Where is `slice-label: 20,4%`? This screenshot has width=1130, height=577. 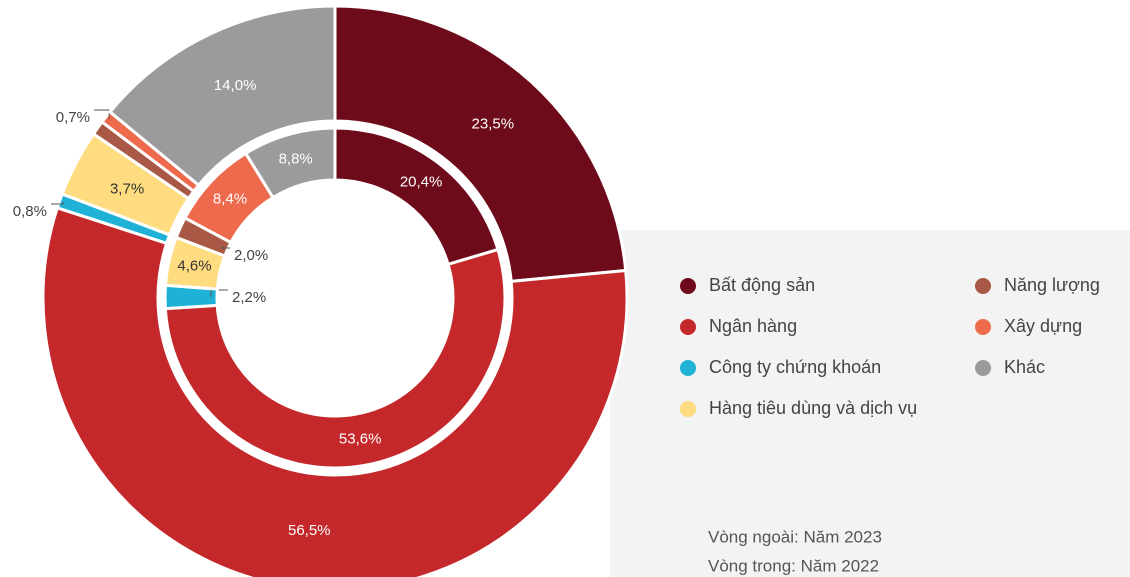 slice-label: 20,4% is located at coordinates (421, 182).